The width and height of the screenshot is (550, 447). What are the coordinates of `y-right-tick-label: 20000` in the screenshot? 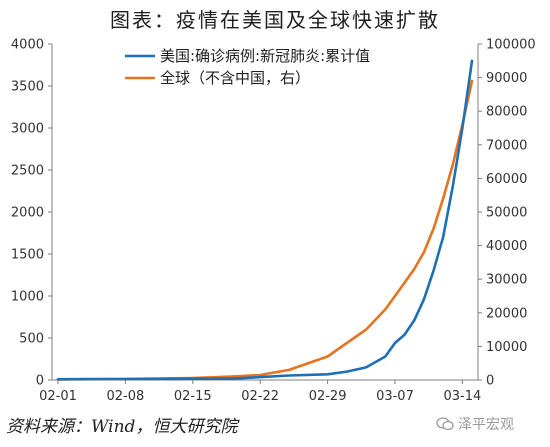 It's located at (506, 313).